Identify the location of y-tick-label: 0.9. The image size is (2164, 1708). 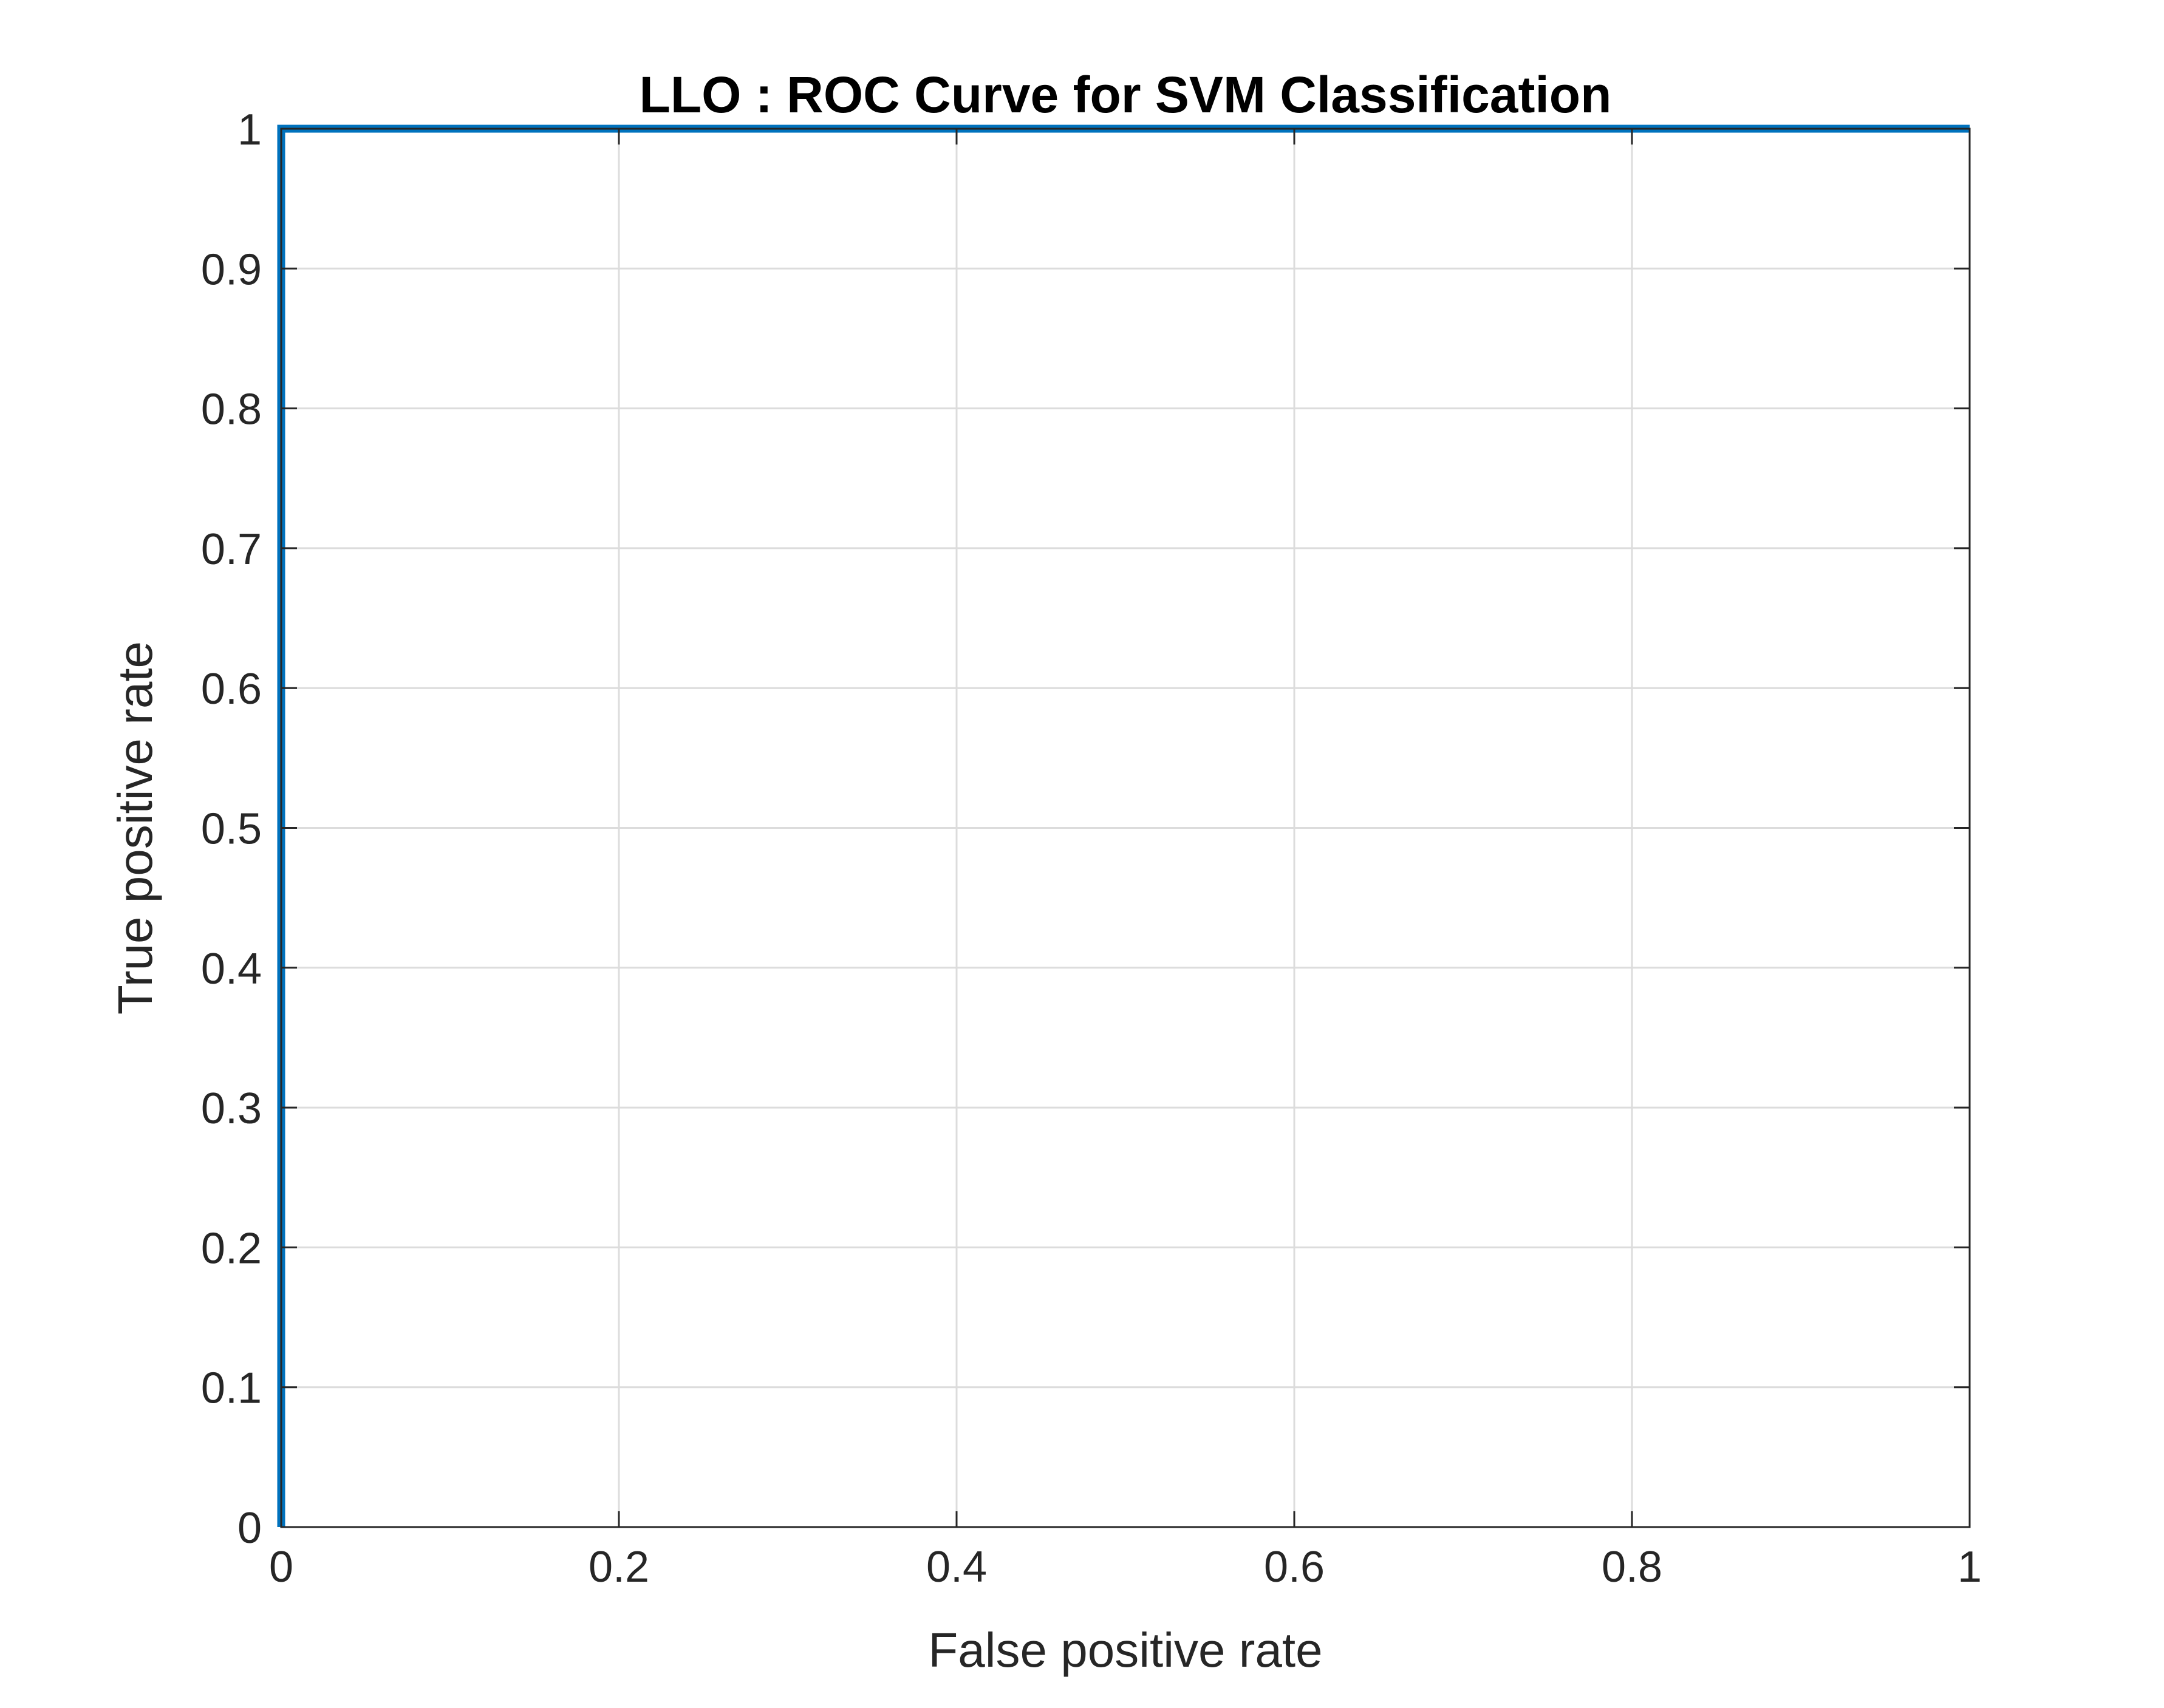
(231, 269).